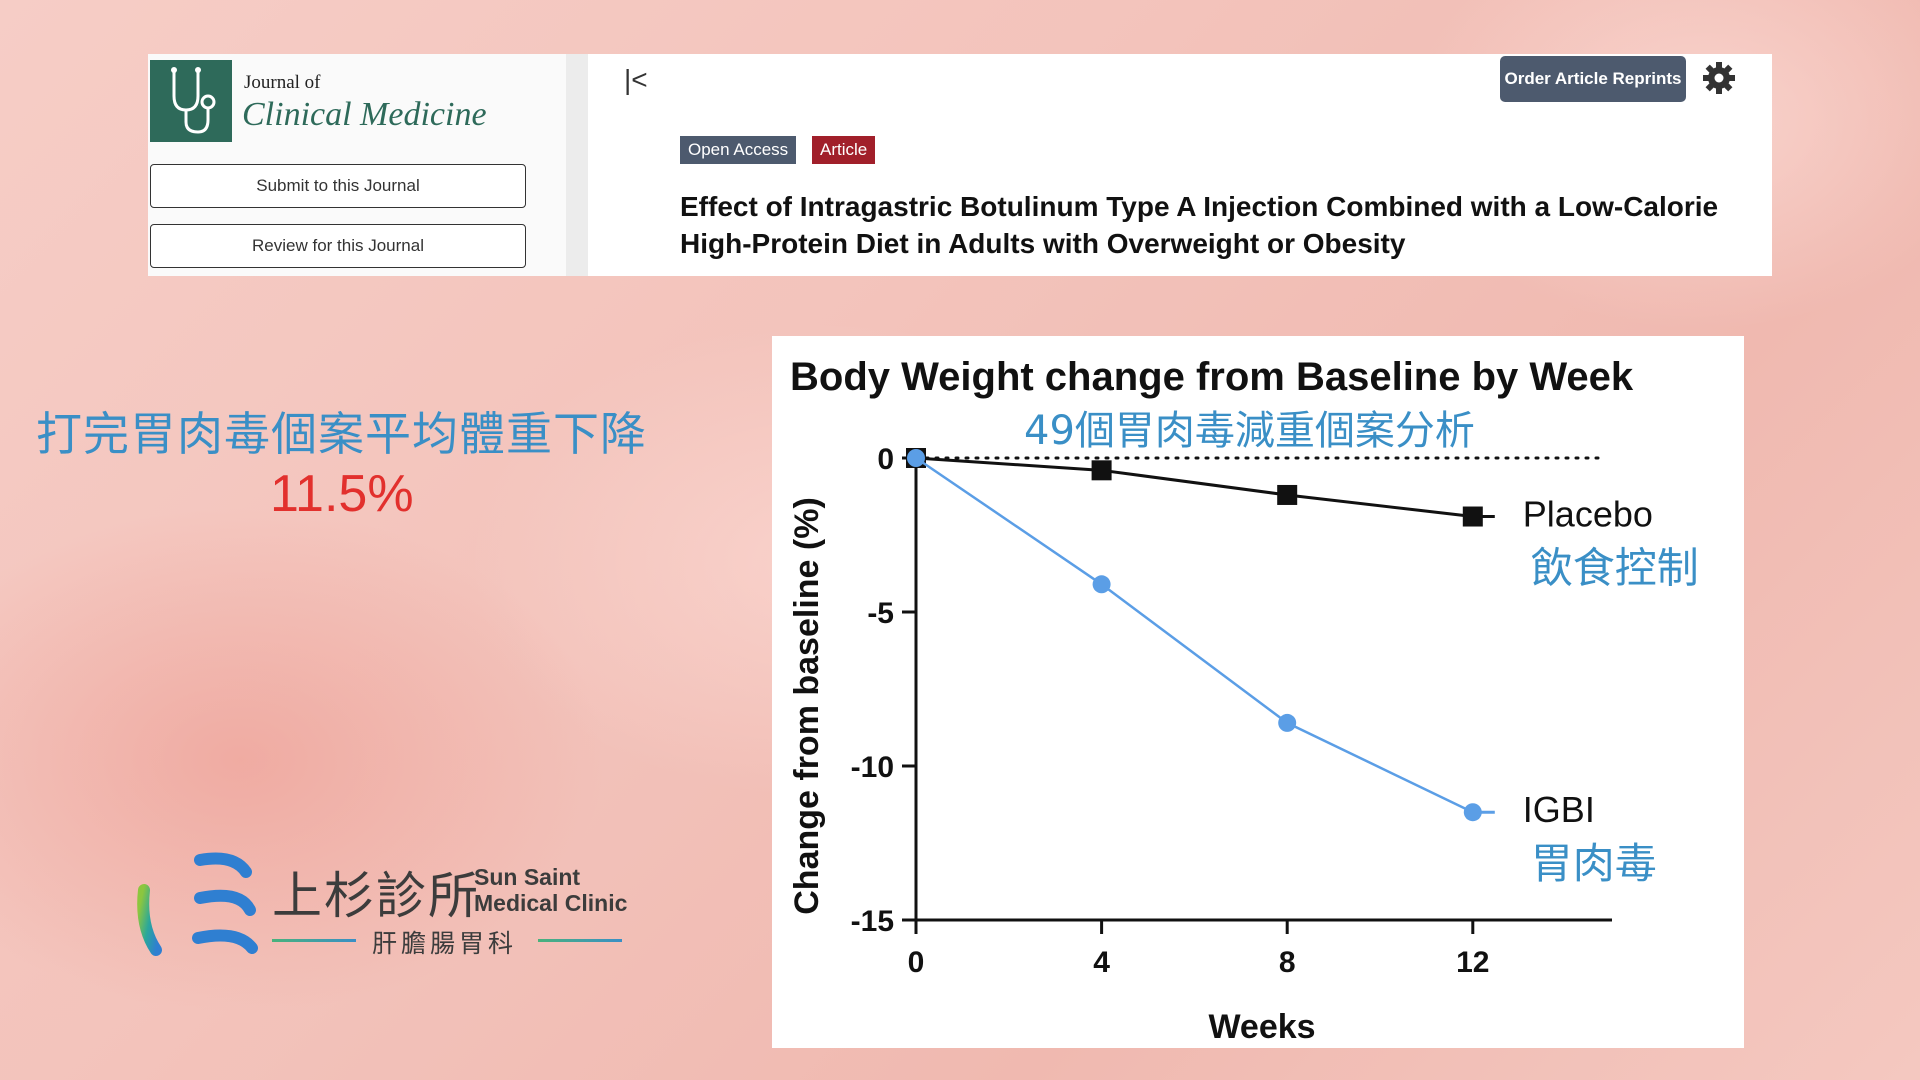 The width and height of the screenshot is (1920, 1080). What do you see at coordinates (1249, 431) in the screenshot?
I see `chart-subtitle: 49個胃肉毒減重個案分析` at bounding box center [1249, 431].